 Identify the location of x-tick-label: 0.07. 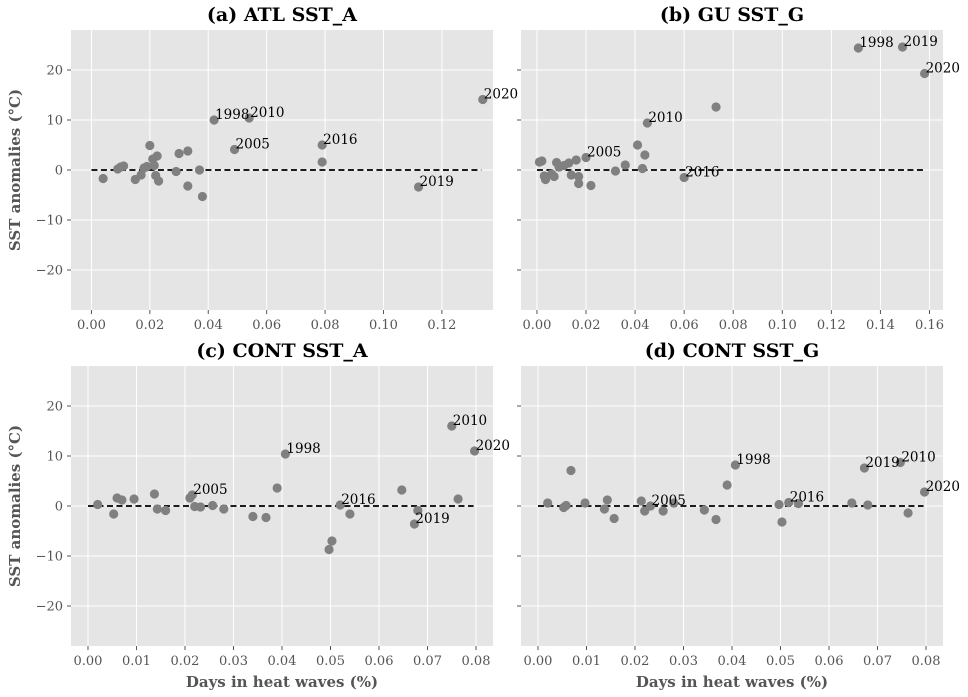
(877, 661).